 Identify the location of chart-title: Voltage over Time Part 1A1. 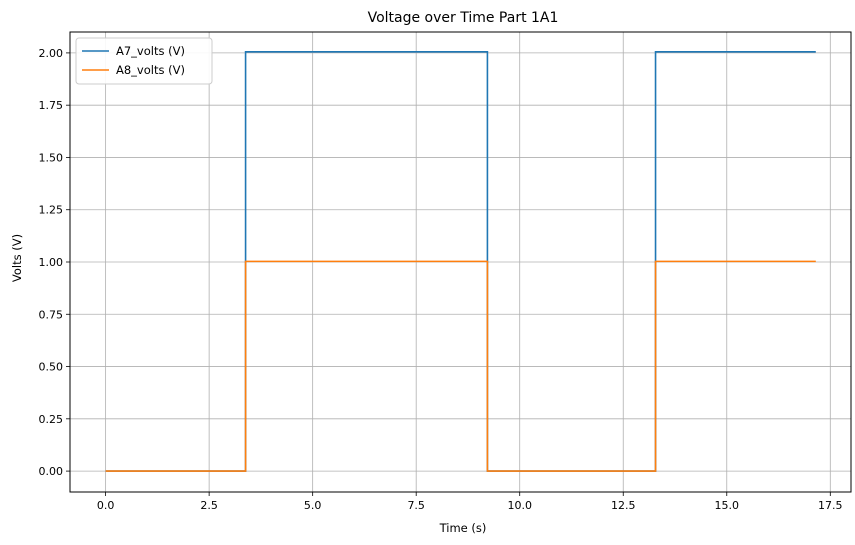
(463, 18).